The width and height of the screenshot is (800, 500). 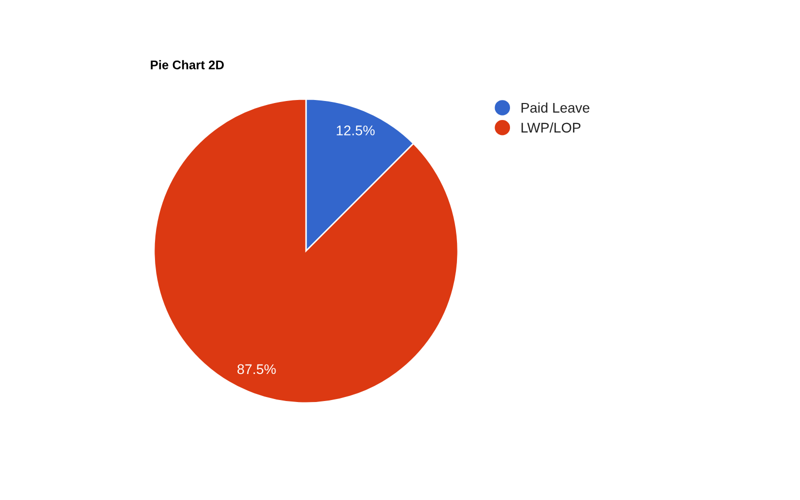 I want to click on chart-title: Pie Chart 2D, so click(x=187, y=65).